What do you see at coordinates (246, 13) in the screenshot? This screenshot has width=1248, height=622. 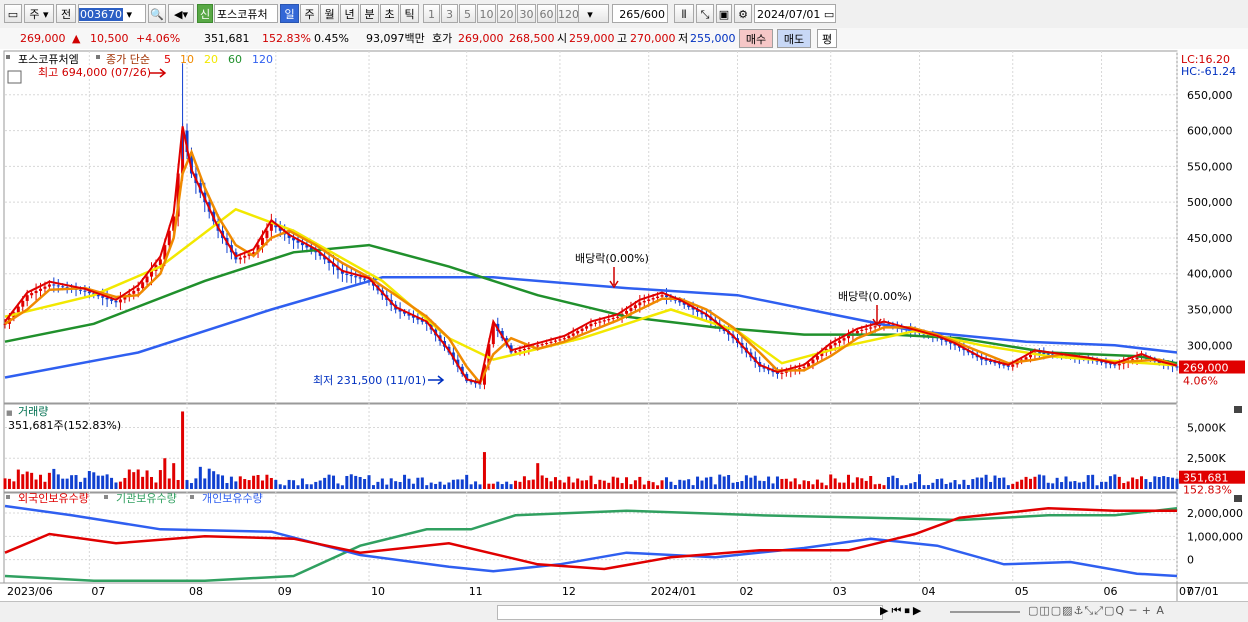 I see `stock-name-field: 포스코퓨처` at bounding box center [246, 13].